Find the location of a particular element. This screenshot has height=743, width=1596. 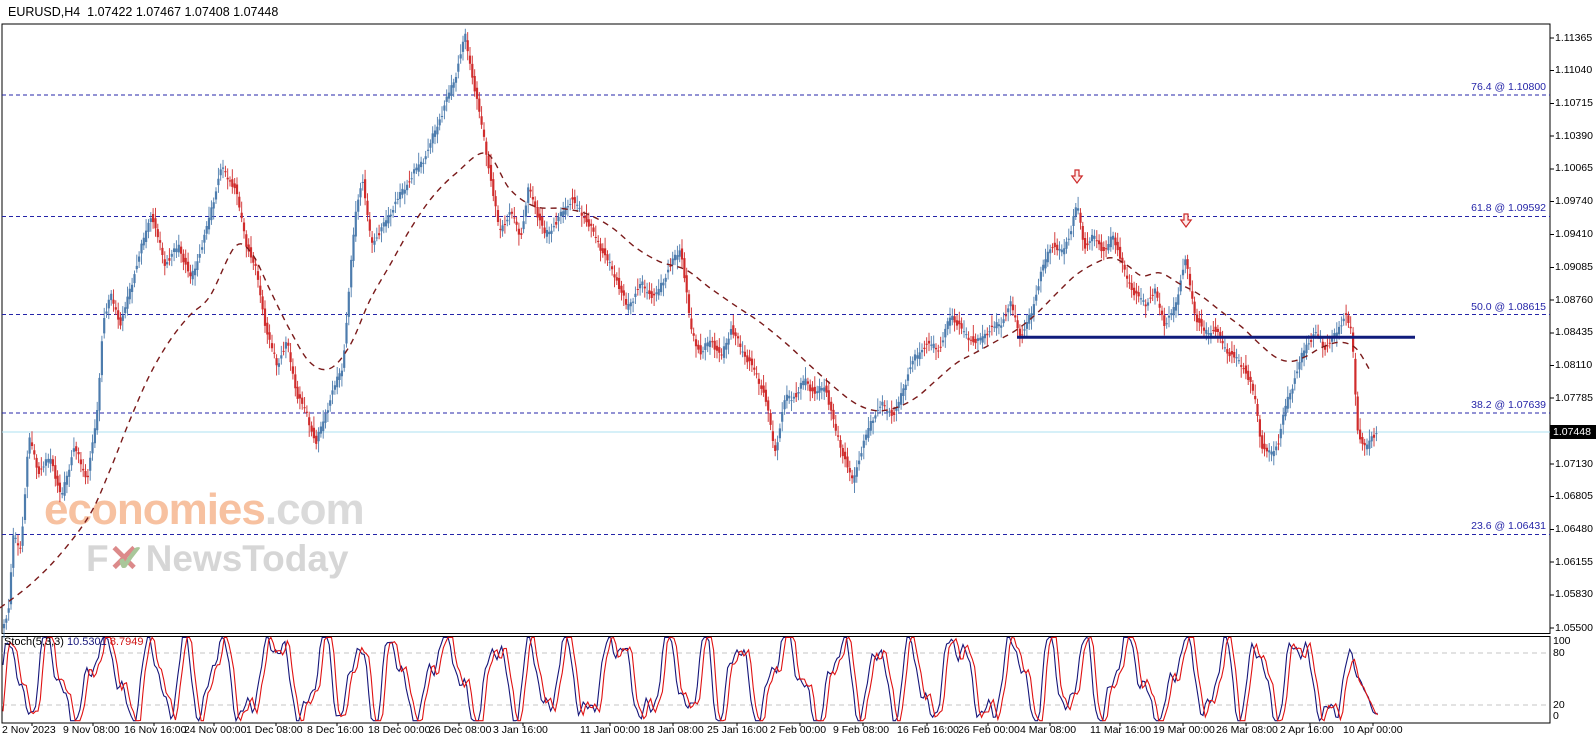

stochastic-main-line is located at coordinates (690, 679).